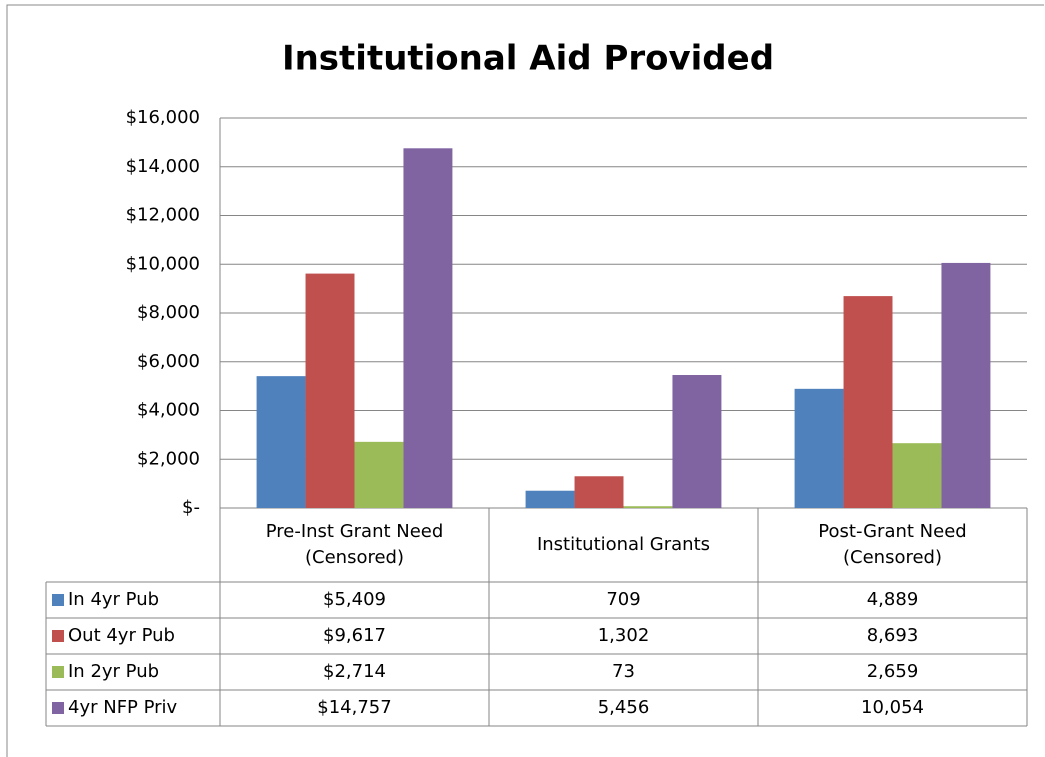 Image resolution: width=1045 pixels, height=757 pixels. I want to click on legend-label: 4yr NFP Priv, so click(123, 707).